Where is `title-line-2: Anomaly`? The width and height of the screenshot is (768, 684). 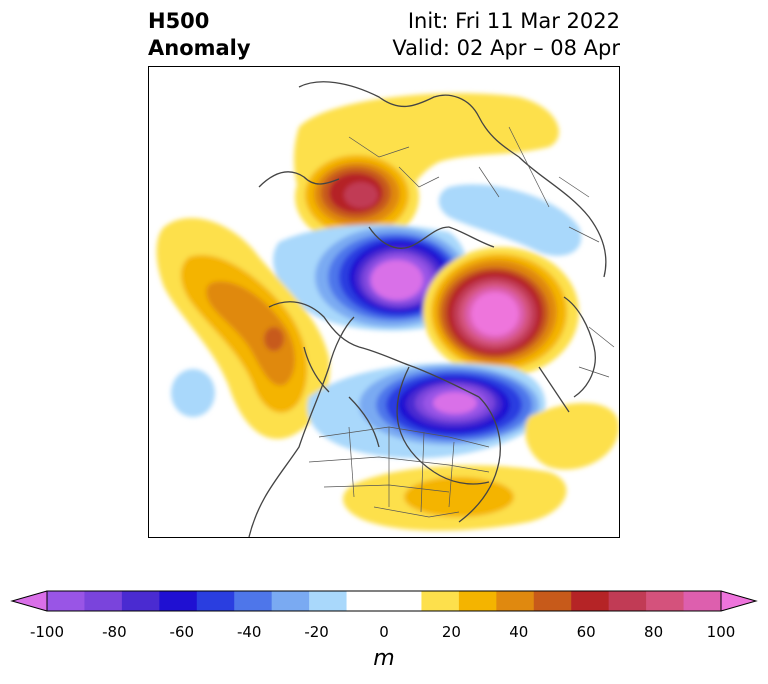
title-line-2: Anomaly is located at coordinates (199, 48).